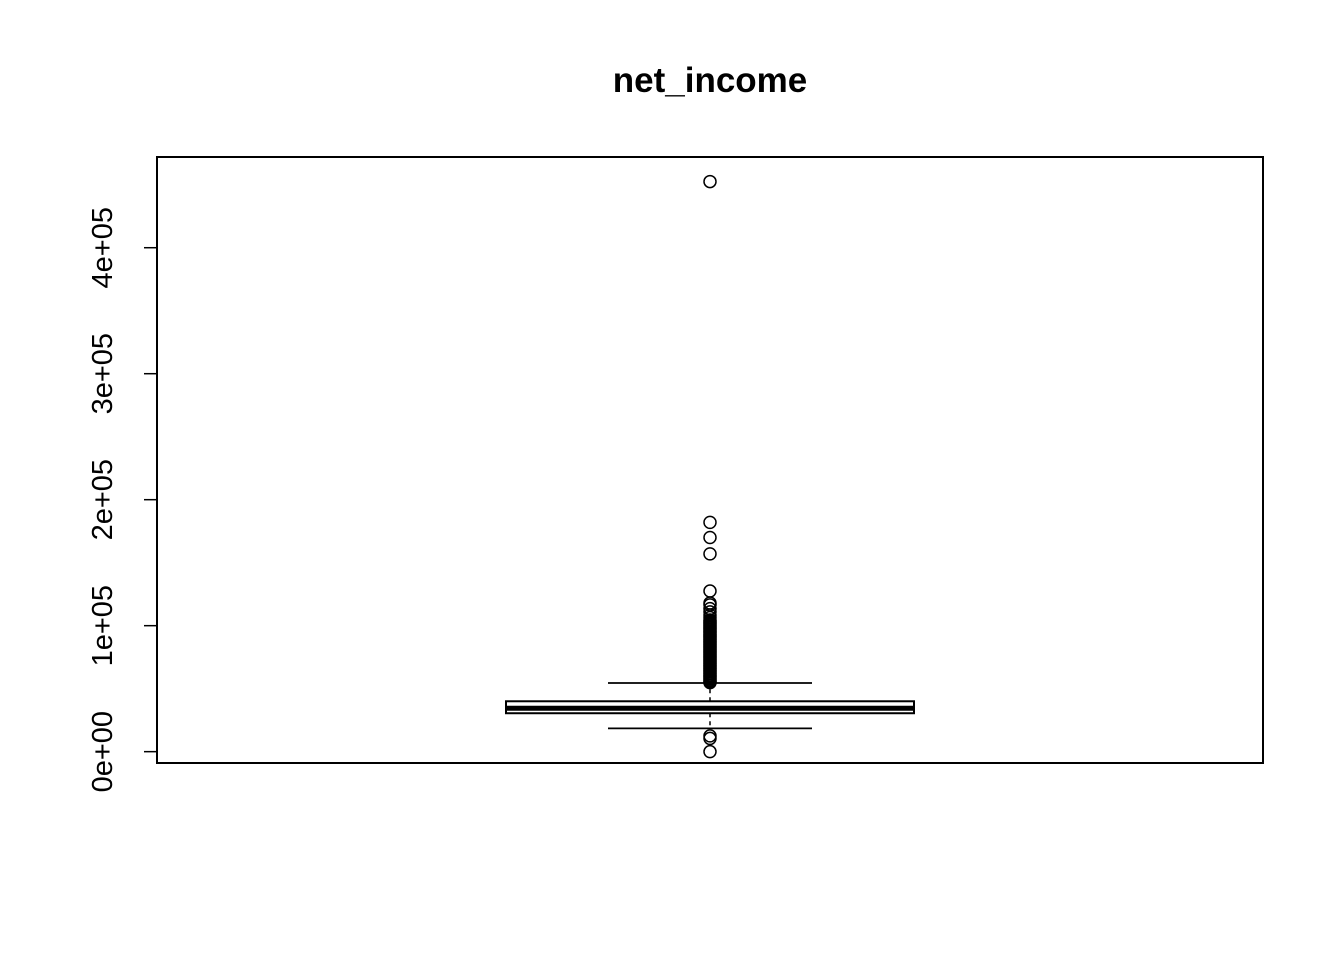 The width and height of the screenshot is (1344, 965). What do you see at coordinates (103, 247) in the screenshot?
I see `y-tick-label: 4e+05` at bounding box center [103, 247].